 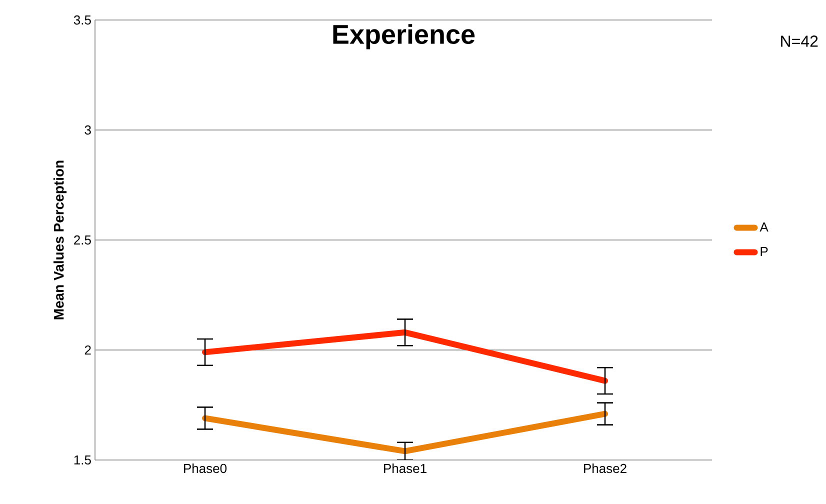 What do you see at coordinates (764, 227) in the screenshot?
I see `legend-label: A` at bounding box center [764, 227].